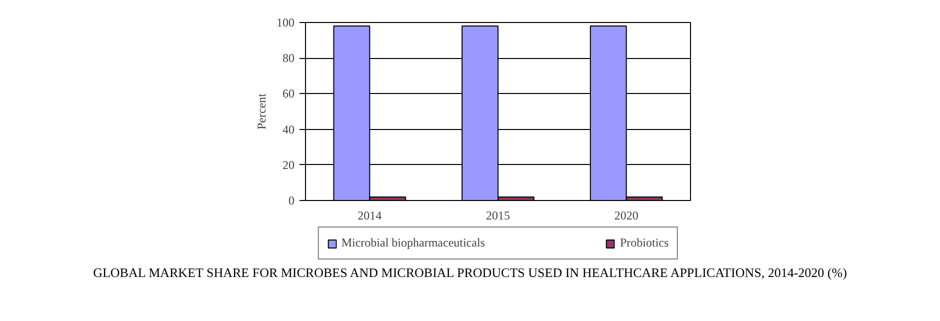 This screenshot has height=321, width=940. I want to click on y-tick-label: 20, so click(288, 165).